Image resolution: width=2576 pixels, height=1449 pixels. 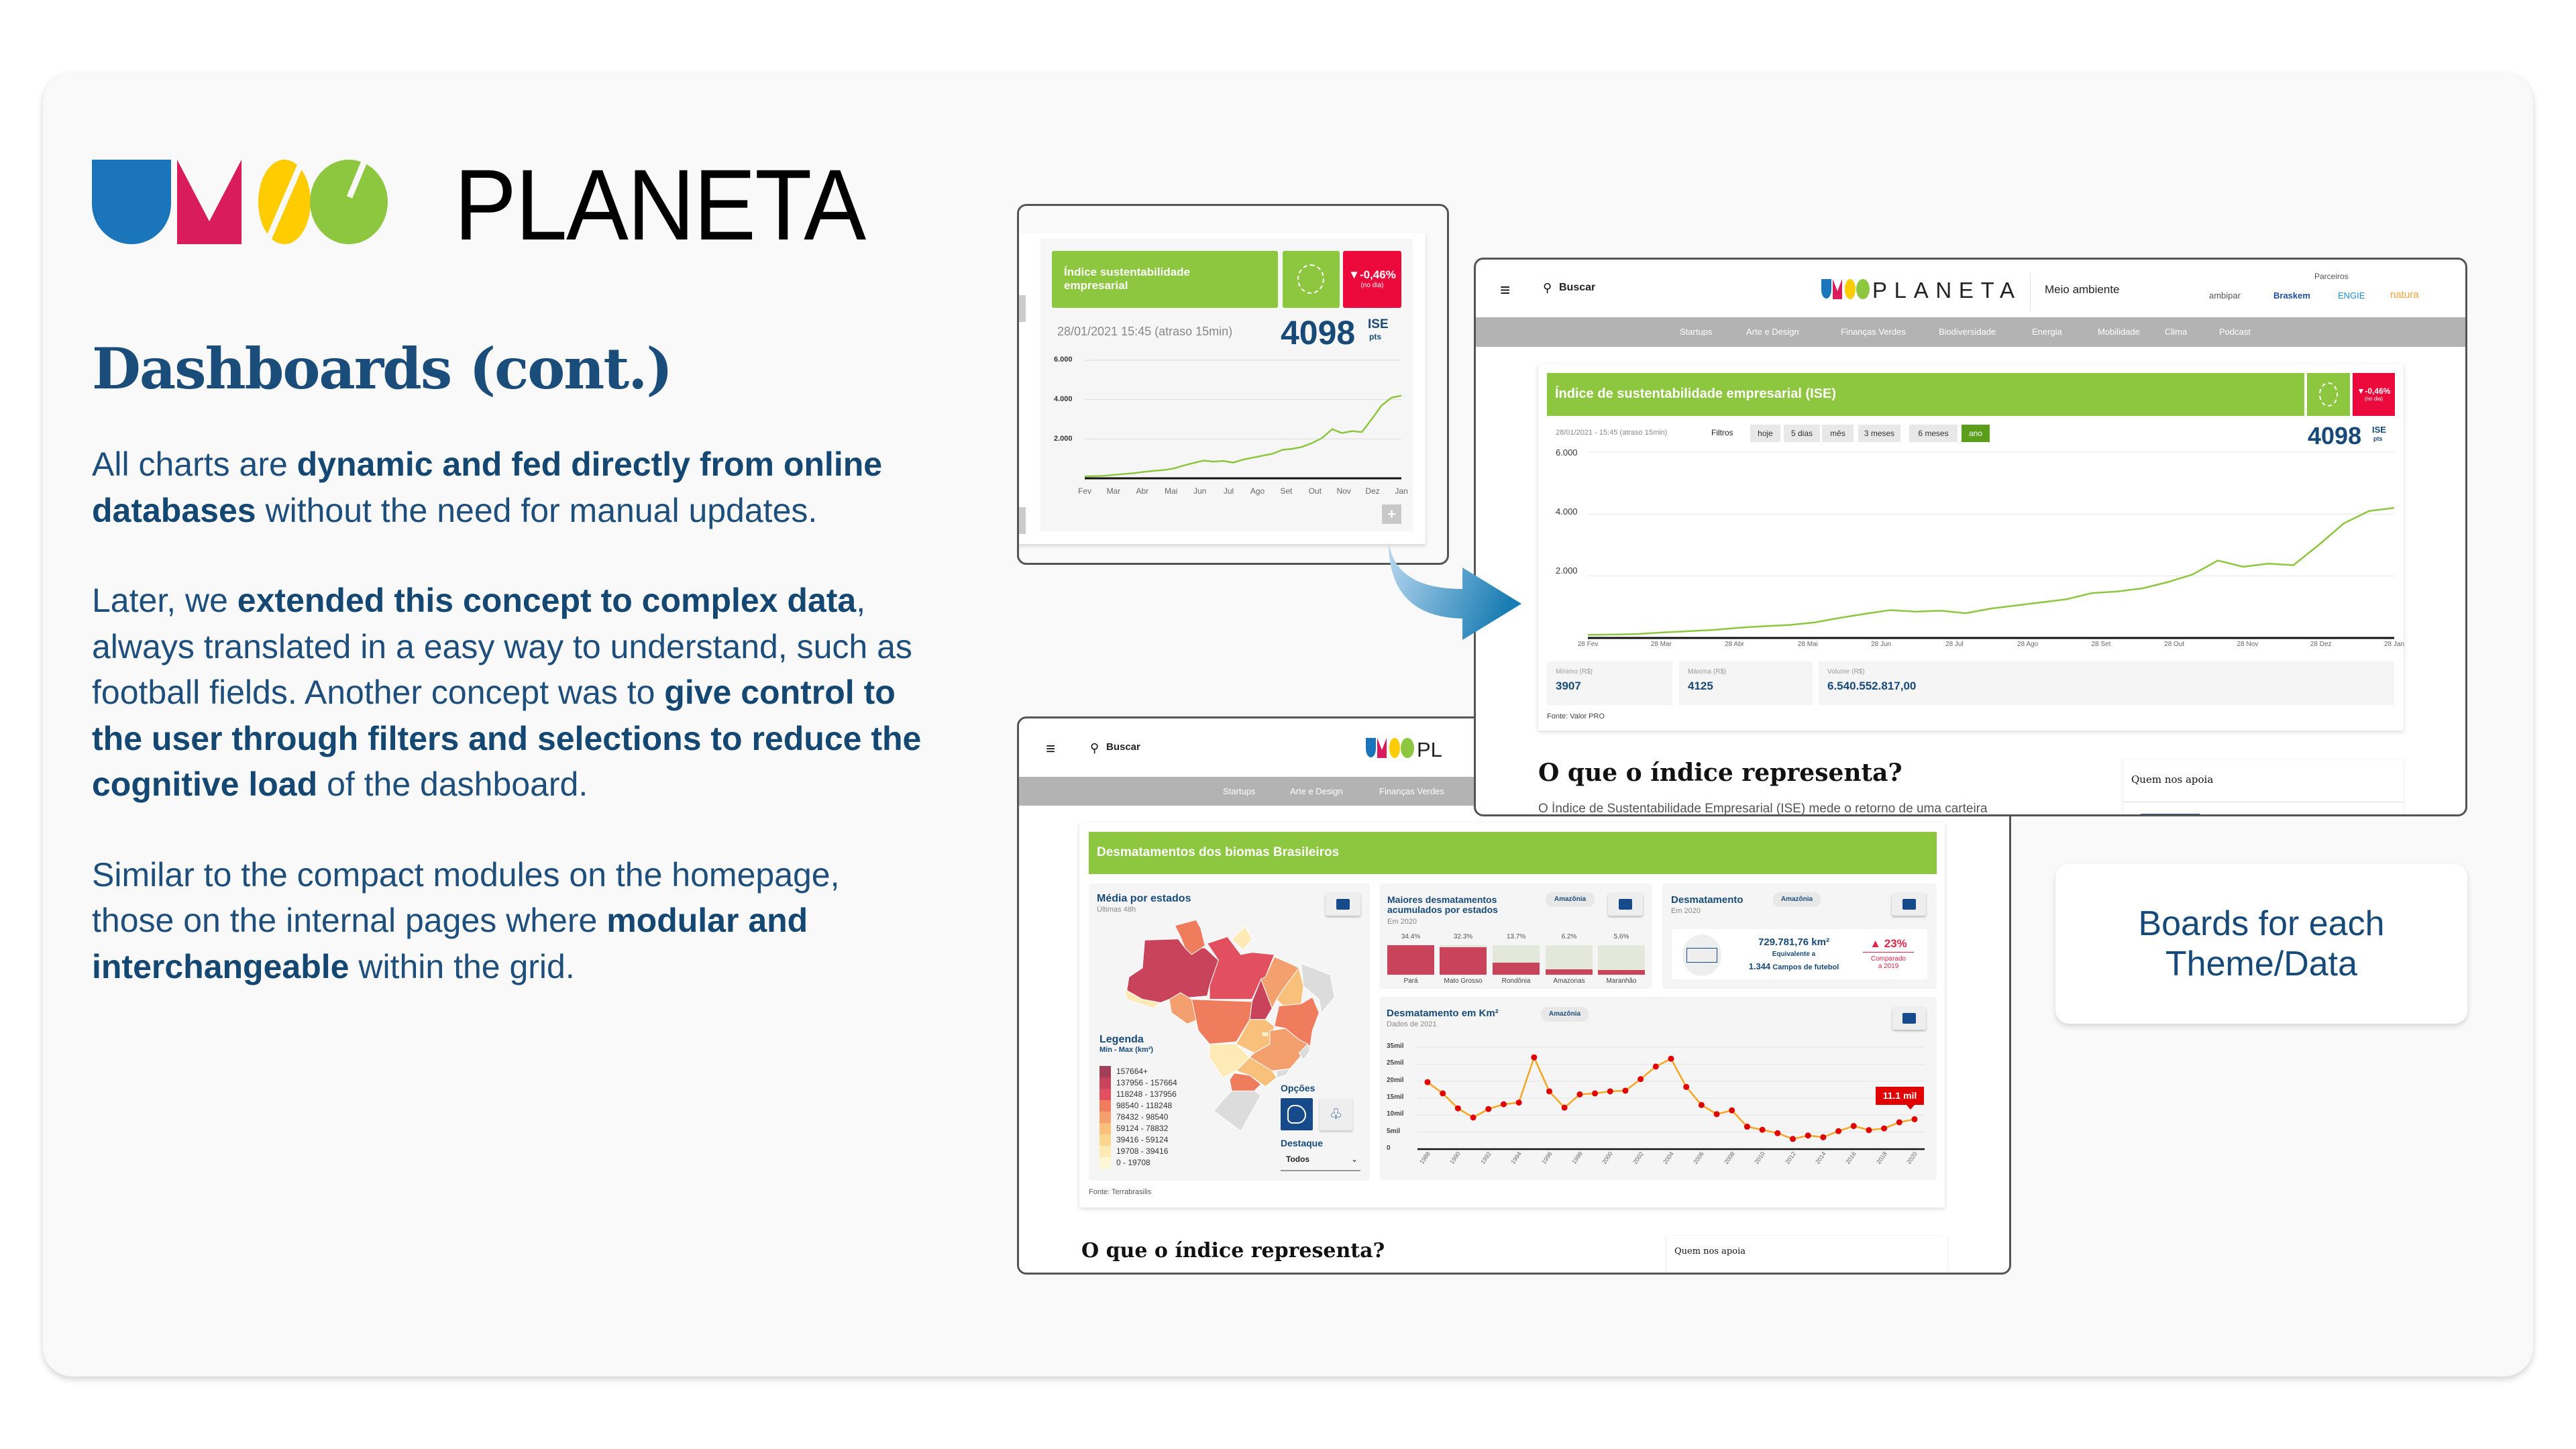 What do you see at coordinates (1641, 1079) in the screenshot?
I see `data-point-2002` at bounding box center [1641, 1079].